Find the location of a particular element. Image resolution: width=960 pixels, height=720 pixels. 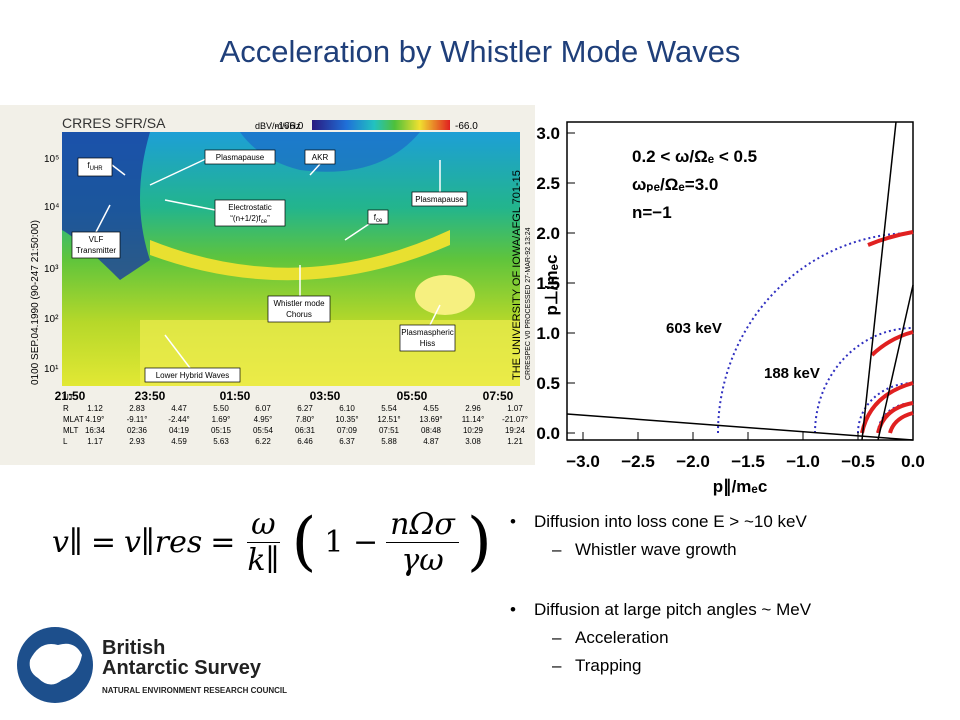

ut-label: 01:50 is located at coordinates (235, 396).